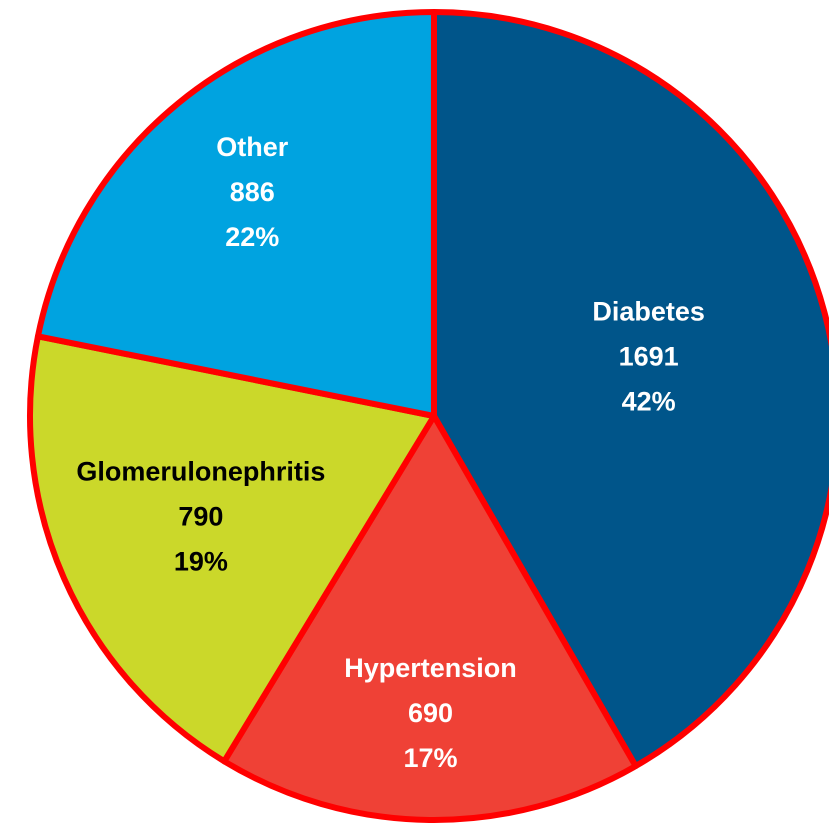 This screenshot has height=830, width=829. I want to click on percent-label: 17%, so click(431, 758).